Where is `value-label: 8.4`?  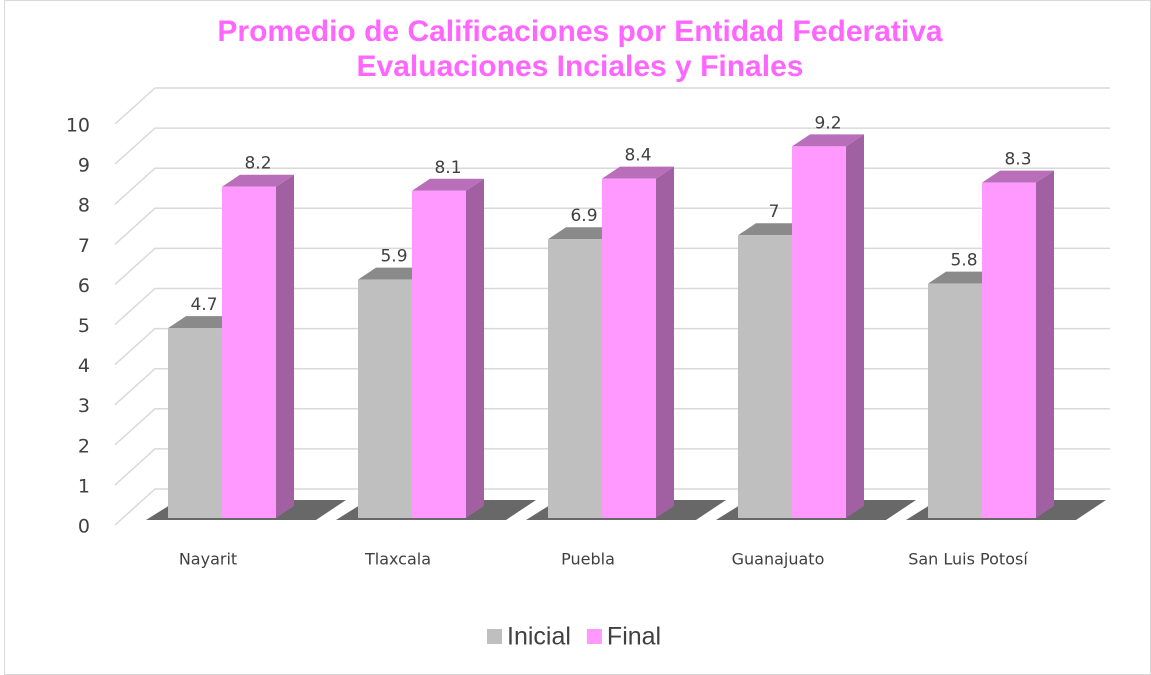 value-label: 8.4 is located at coordinates (637, 156).